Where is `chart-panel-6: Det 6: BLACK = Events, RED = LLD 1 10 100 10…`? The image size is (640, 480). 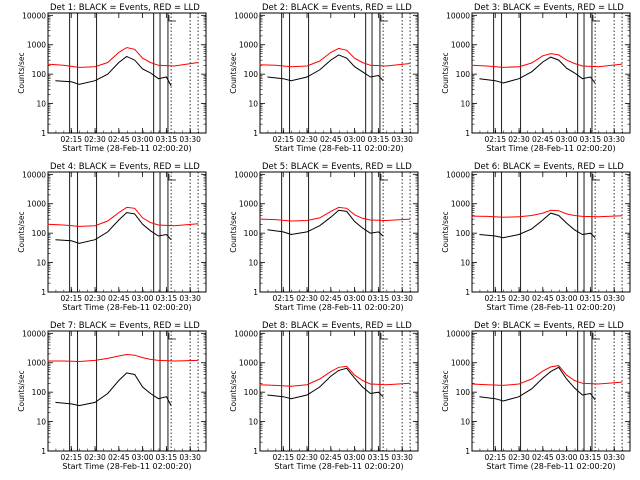 chart-panel-6: Det 6: BLACK = Events, RED = LLD 1 10 100 10… is located at coordinates (536, 237).